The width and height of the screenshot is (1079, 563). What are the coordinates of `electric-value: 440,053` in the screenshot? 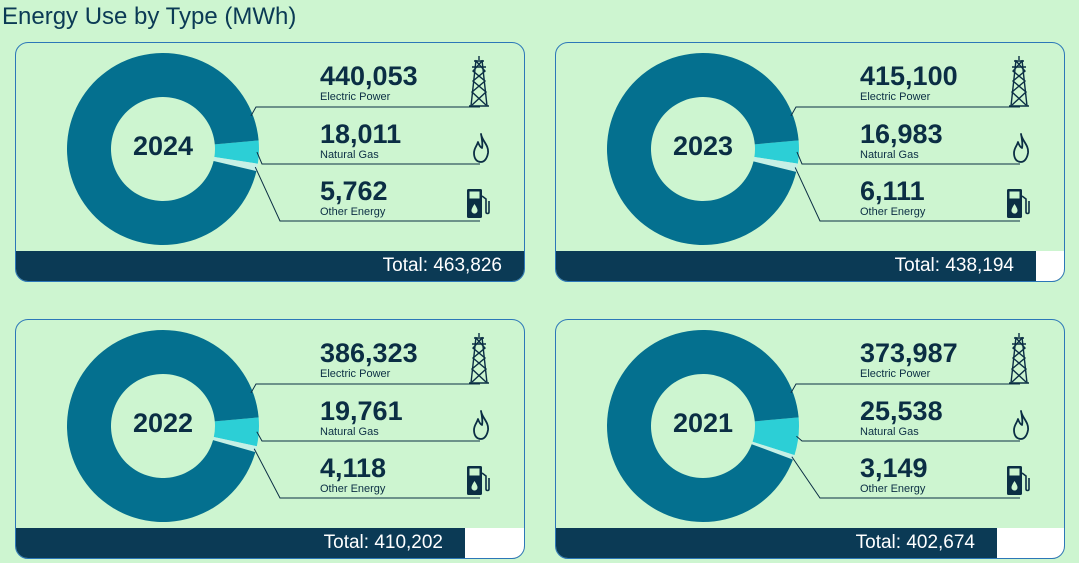 It's located at (369, 76).